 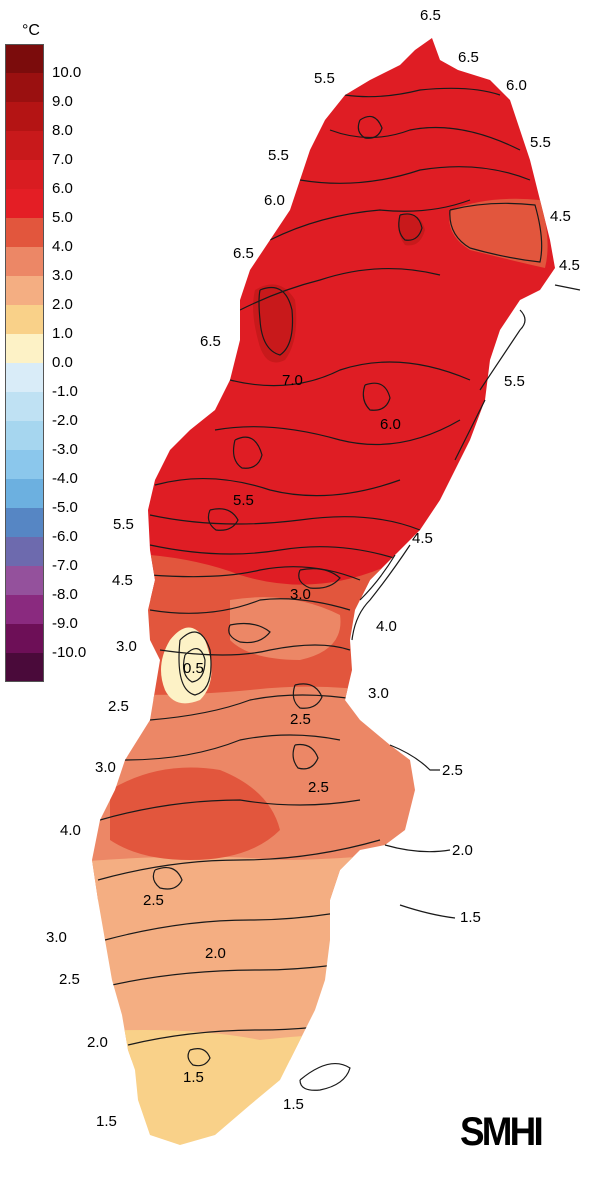 What do you see at coordinates (62, 159) in the screenshot?
I see `legend-label: 7.0` at bounding box center [62, 159].